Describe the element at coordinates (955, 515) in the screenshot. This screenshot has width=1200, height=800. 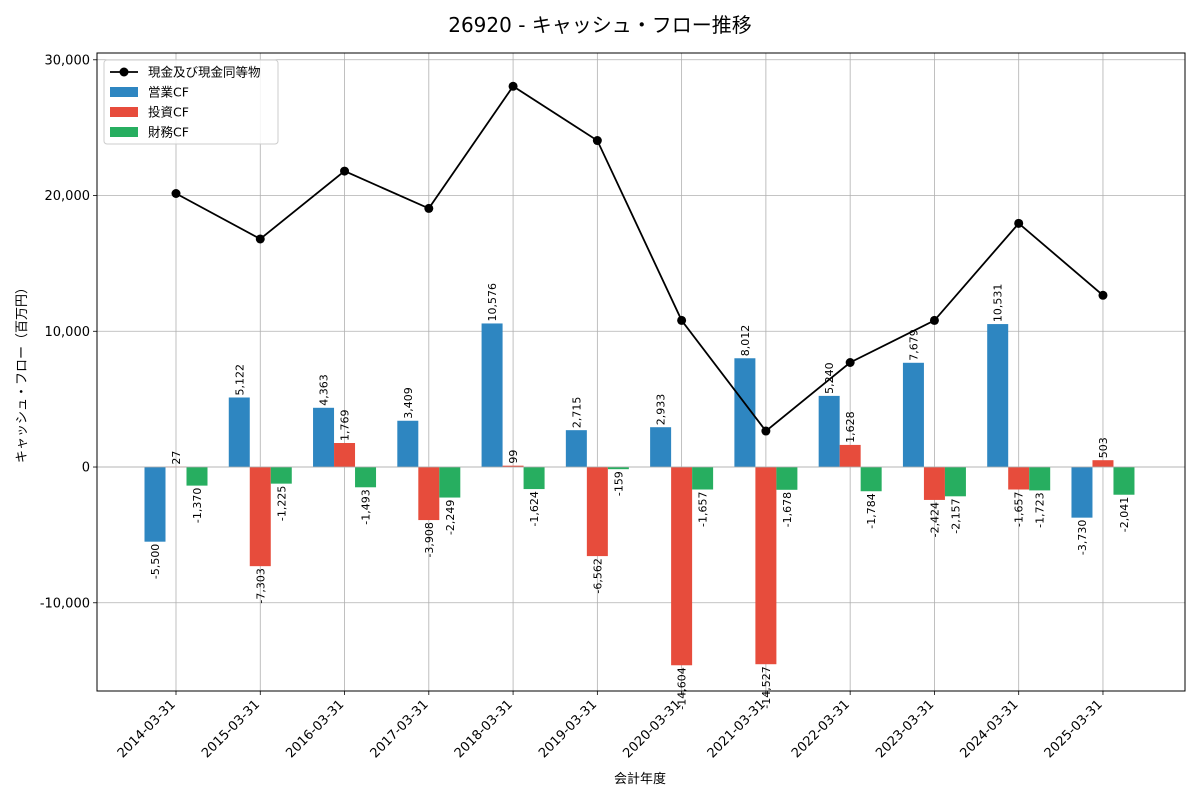
I see `bar-value-label: -2,157` at that location.